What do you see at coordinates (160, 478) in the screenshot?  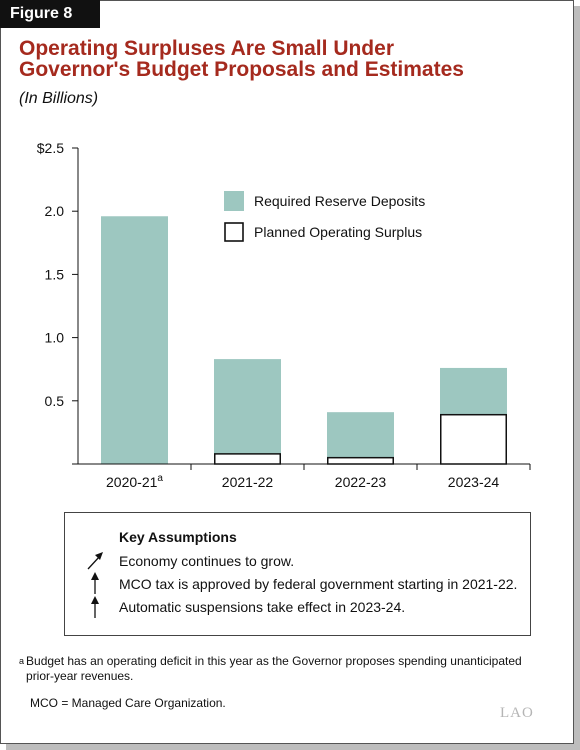 I see `x-tick-superscript: a` at bounding box center [160, 478].